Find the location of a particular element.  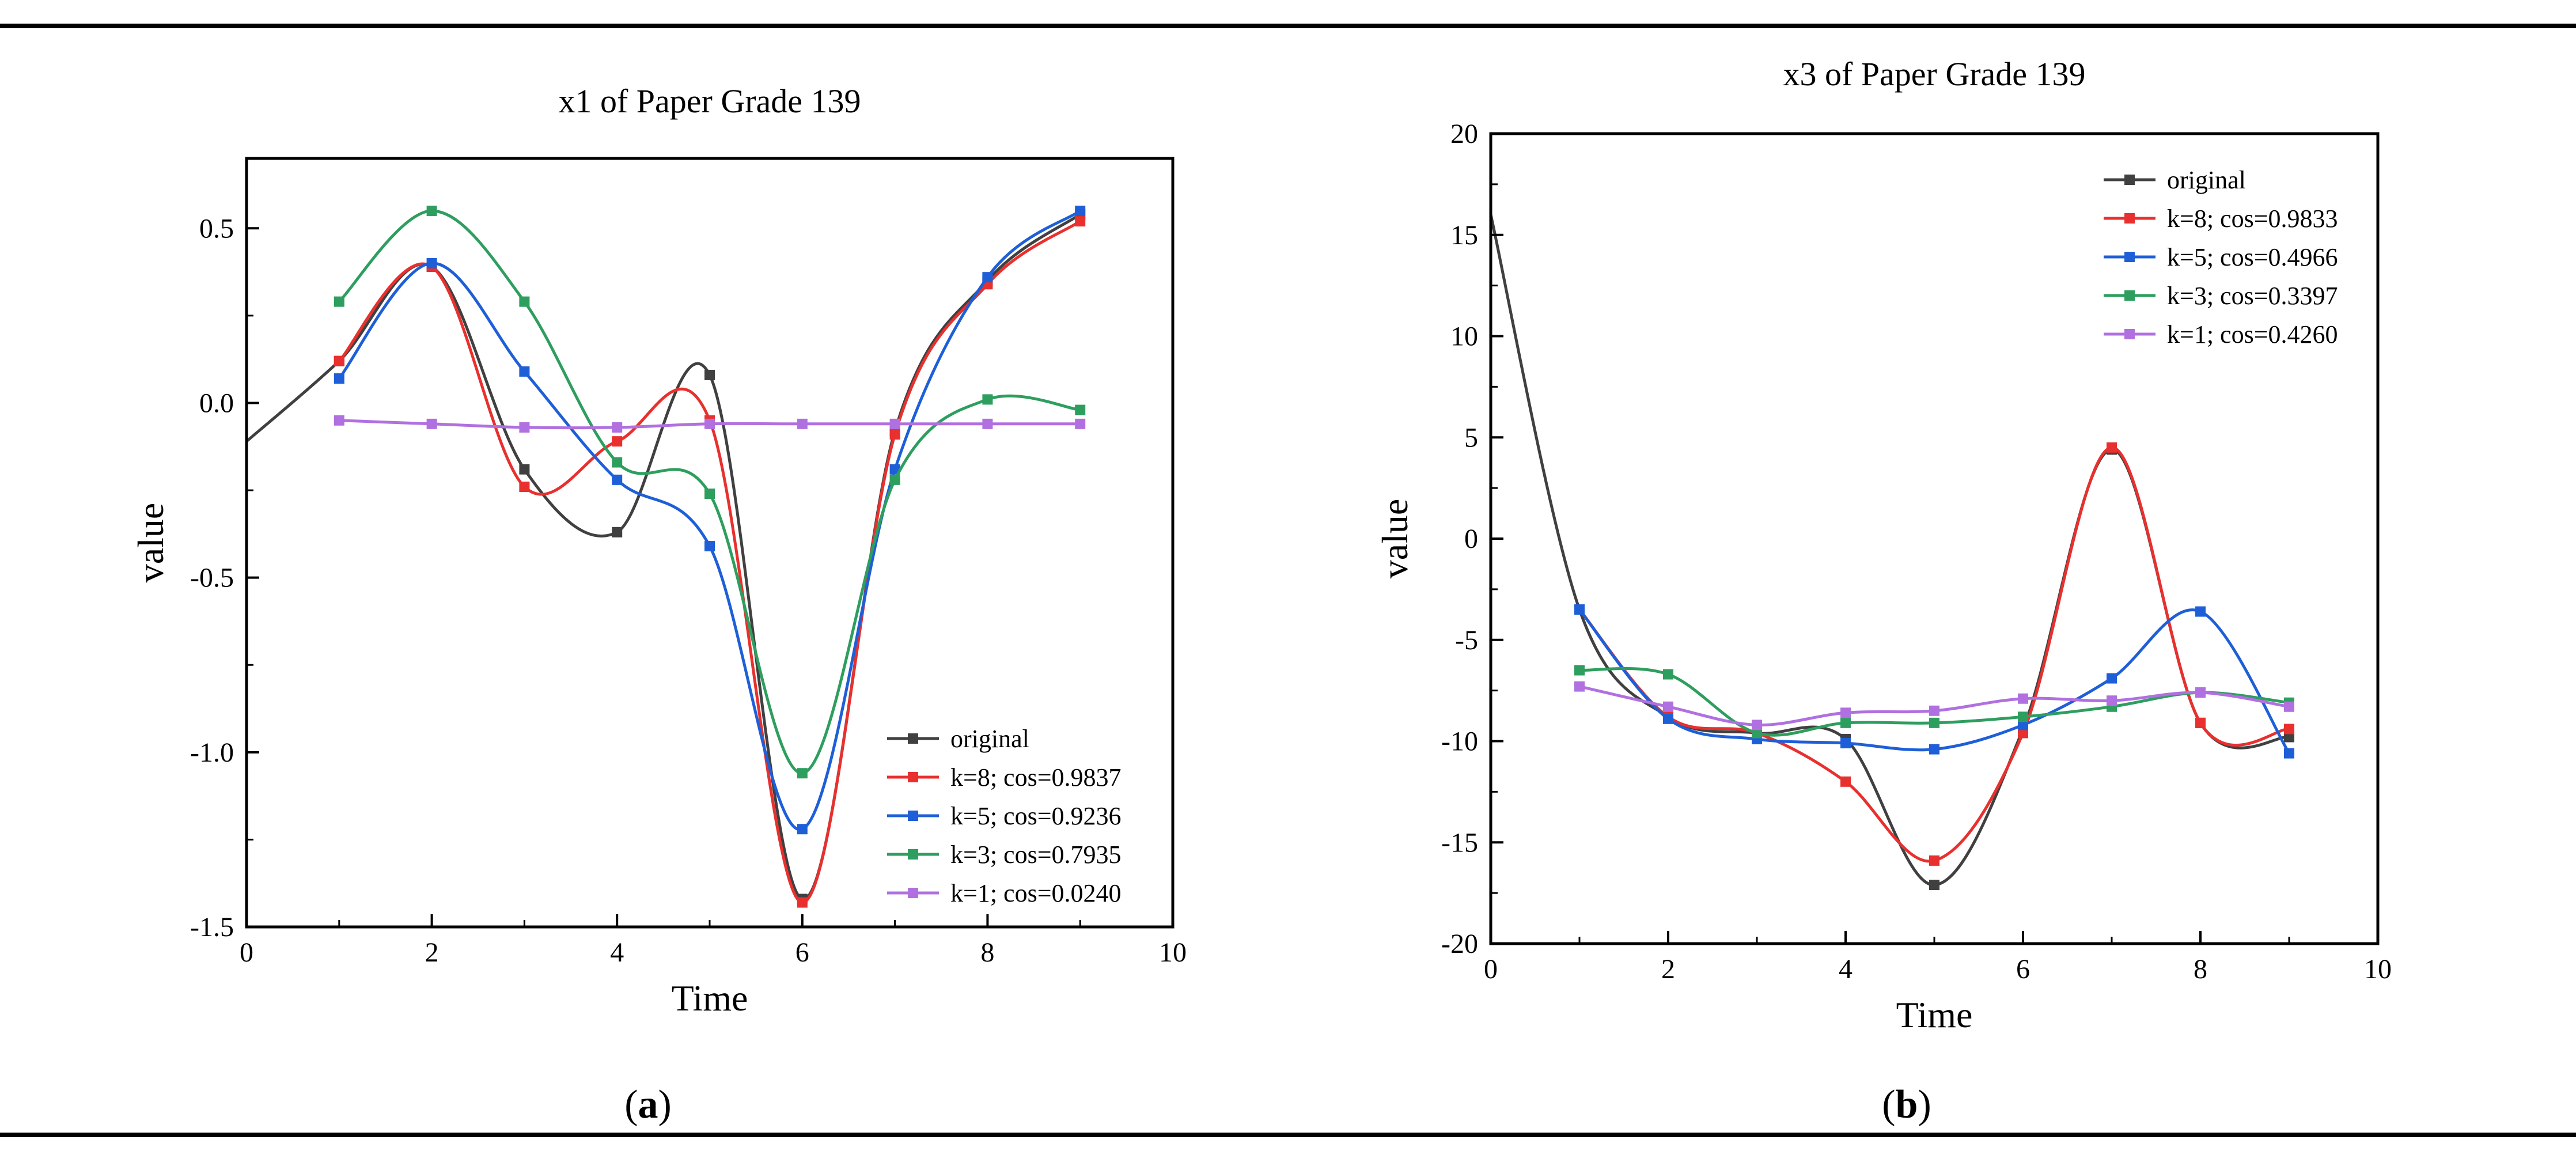

legend-label: k=3; cos=0.3397 is located at coordinates (2252, 296).